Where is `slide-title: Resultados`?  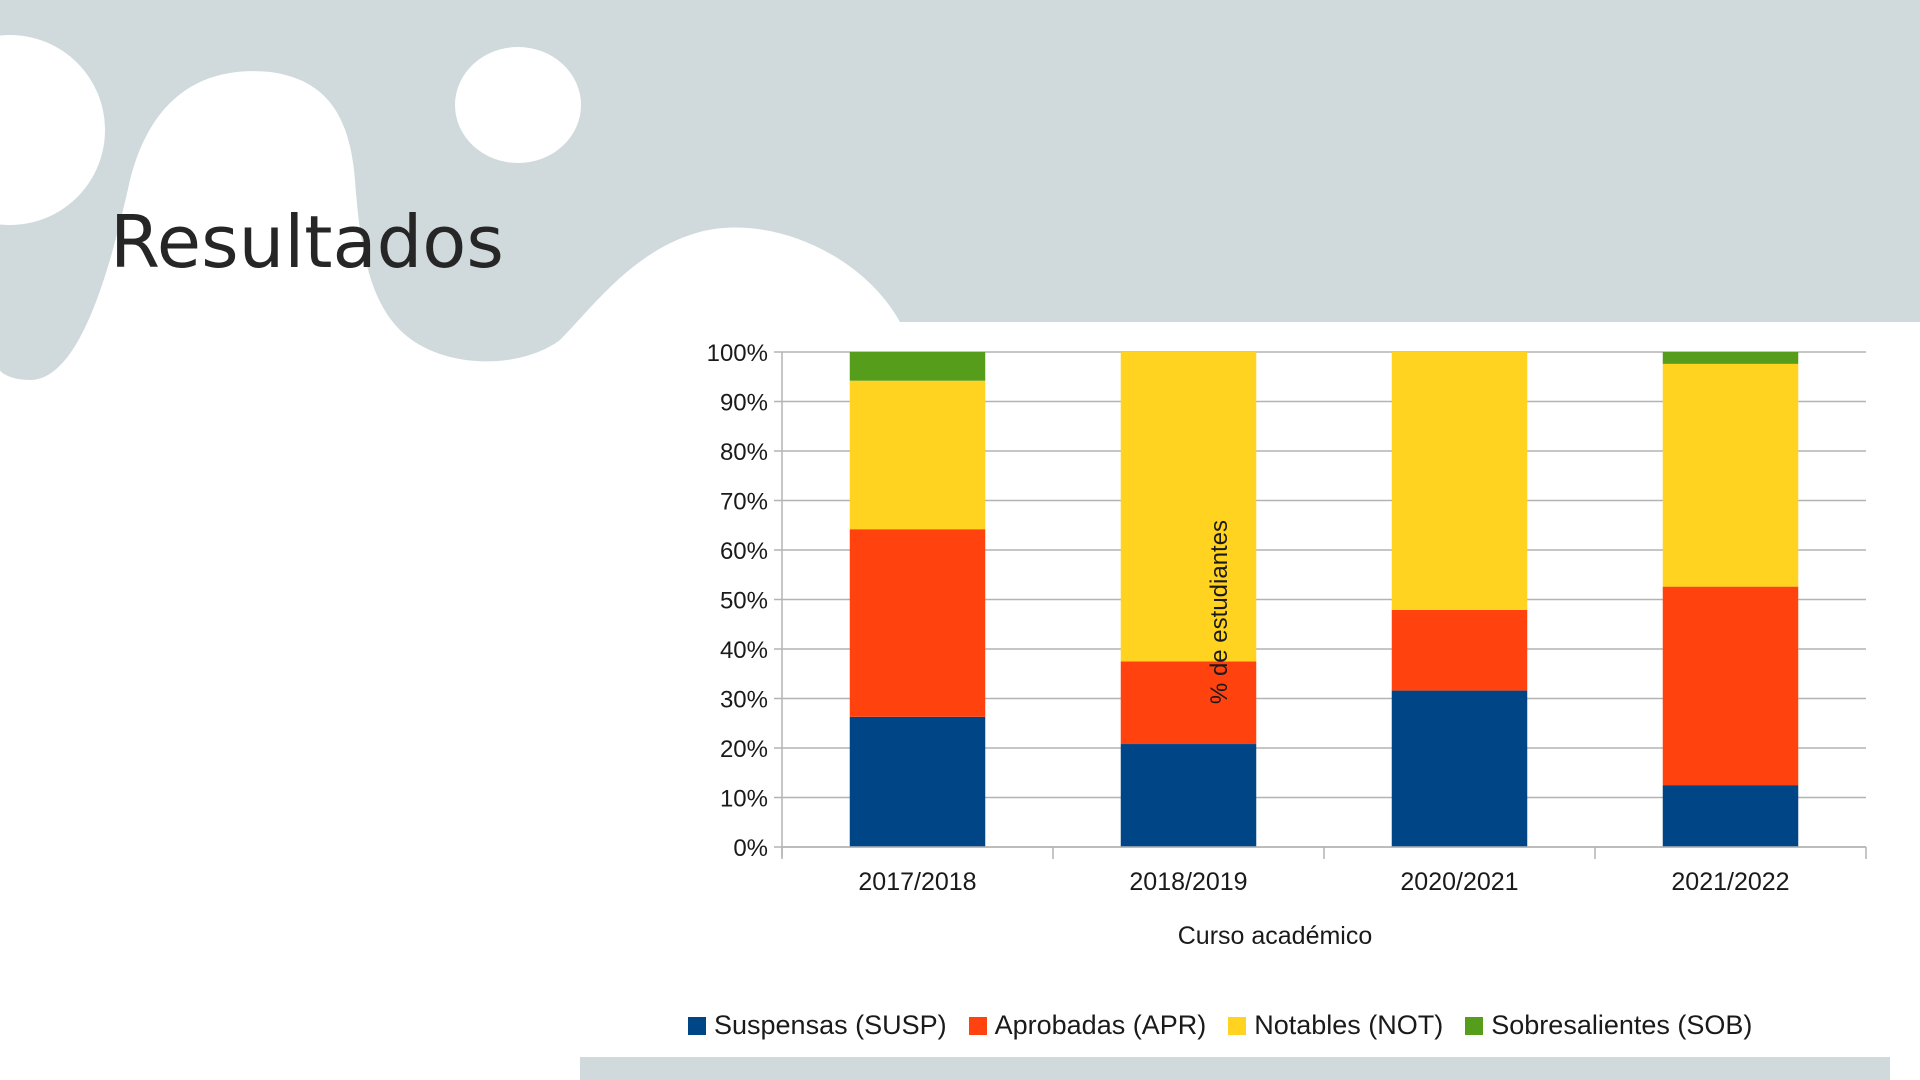
slide-title: Resultados is located at coordinates (307, 242).